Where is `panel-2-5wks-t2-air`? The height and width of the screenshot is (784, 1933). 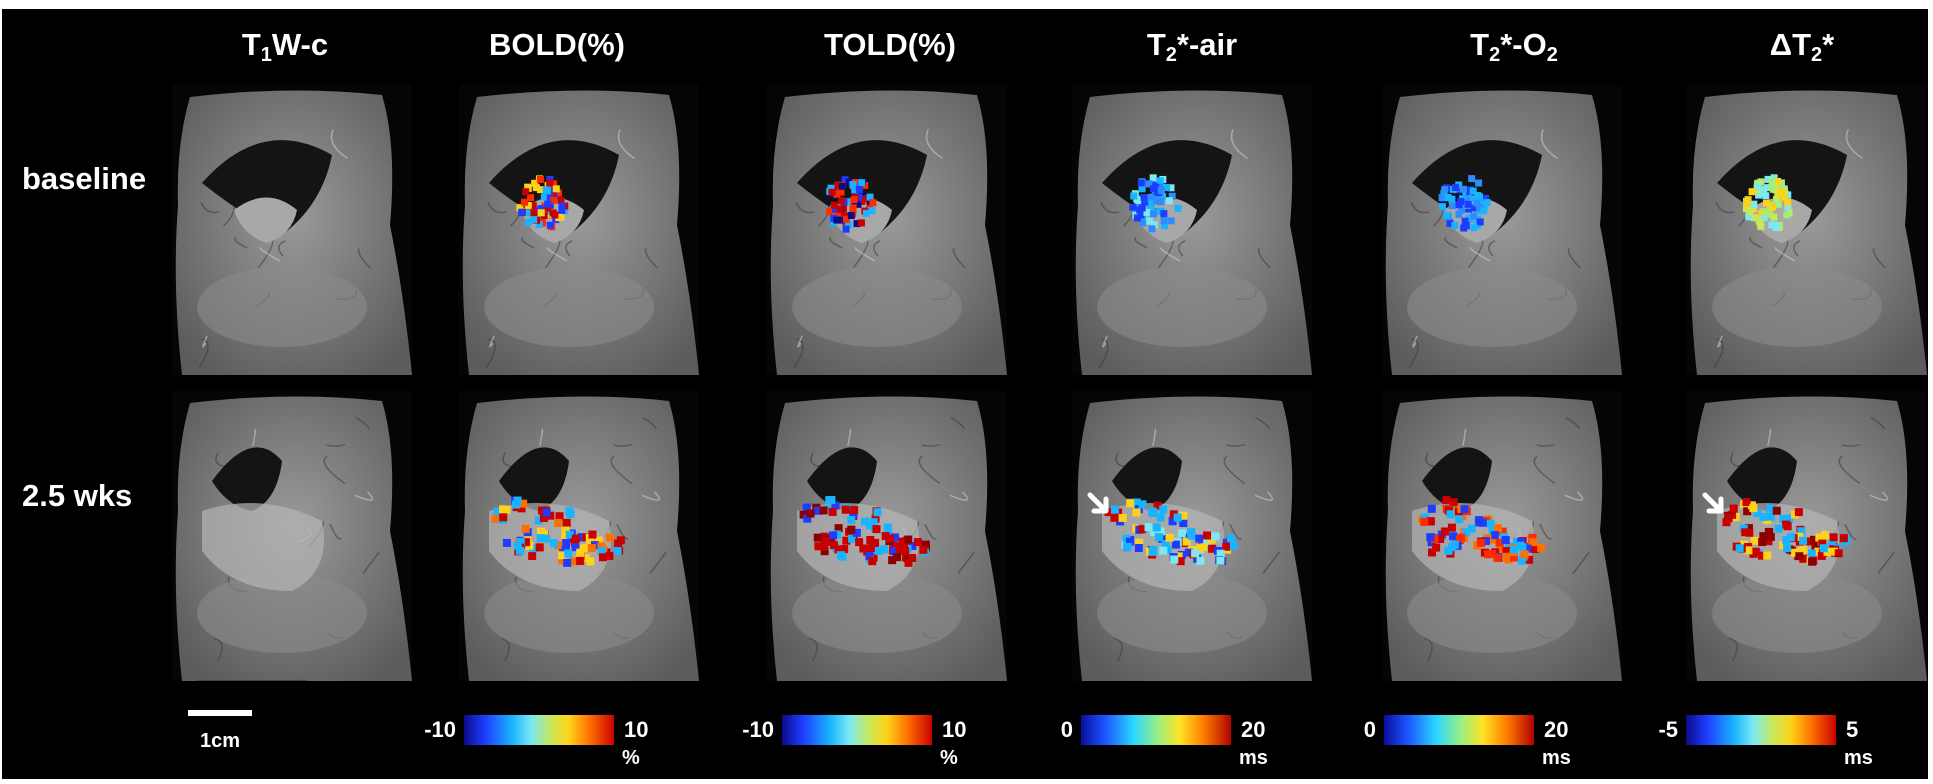
panel-2-5wks-t2-air is located at coordinates (1192, 536).